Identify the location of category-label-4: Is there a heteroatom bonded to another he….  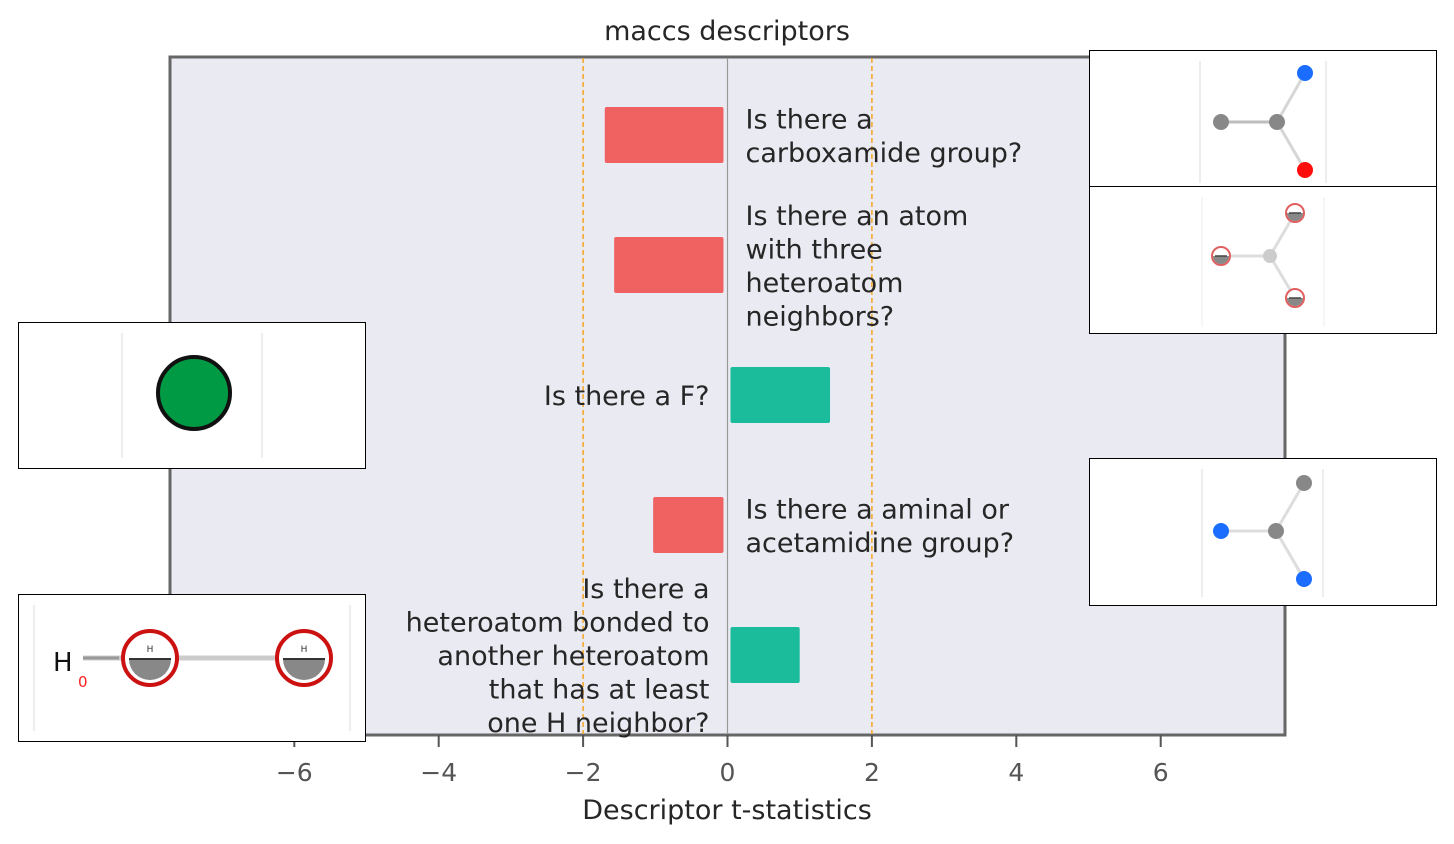
(558, 656).